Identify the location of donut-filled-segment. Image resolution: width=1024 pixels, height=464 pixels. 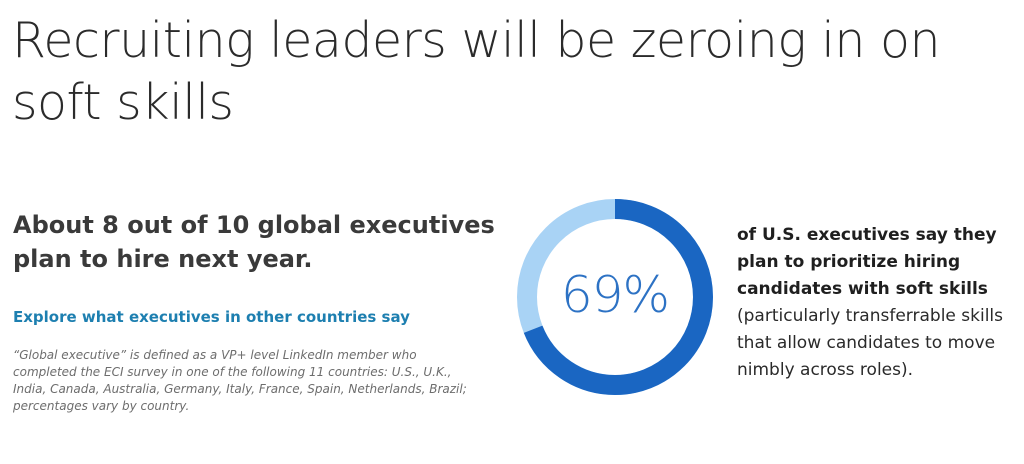
(615, 297).